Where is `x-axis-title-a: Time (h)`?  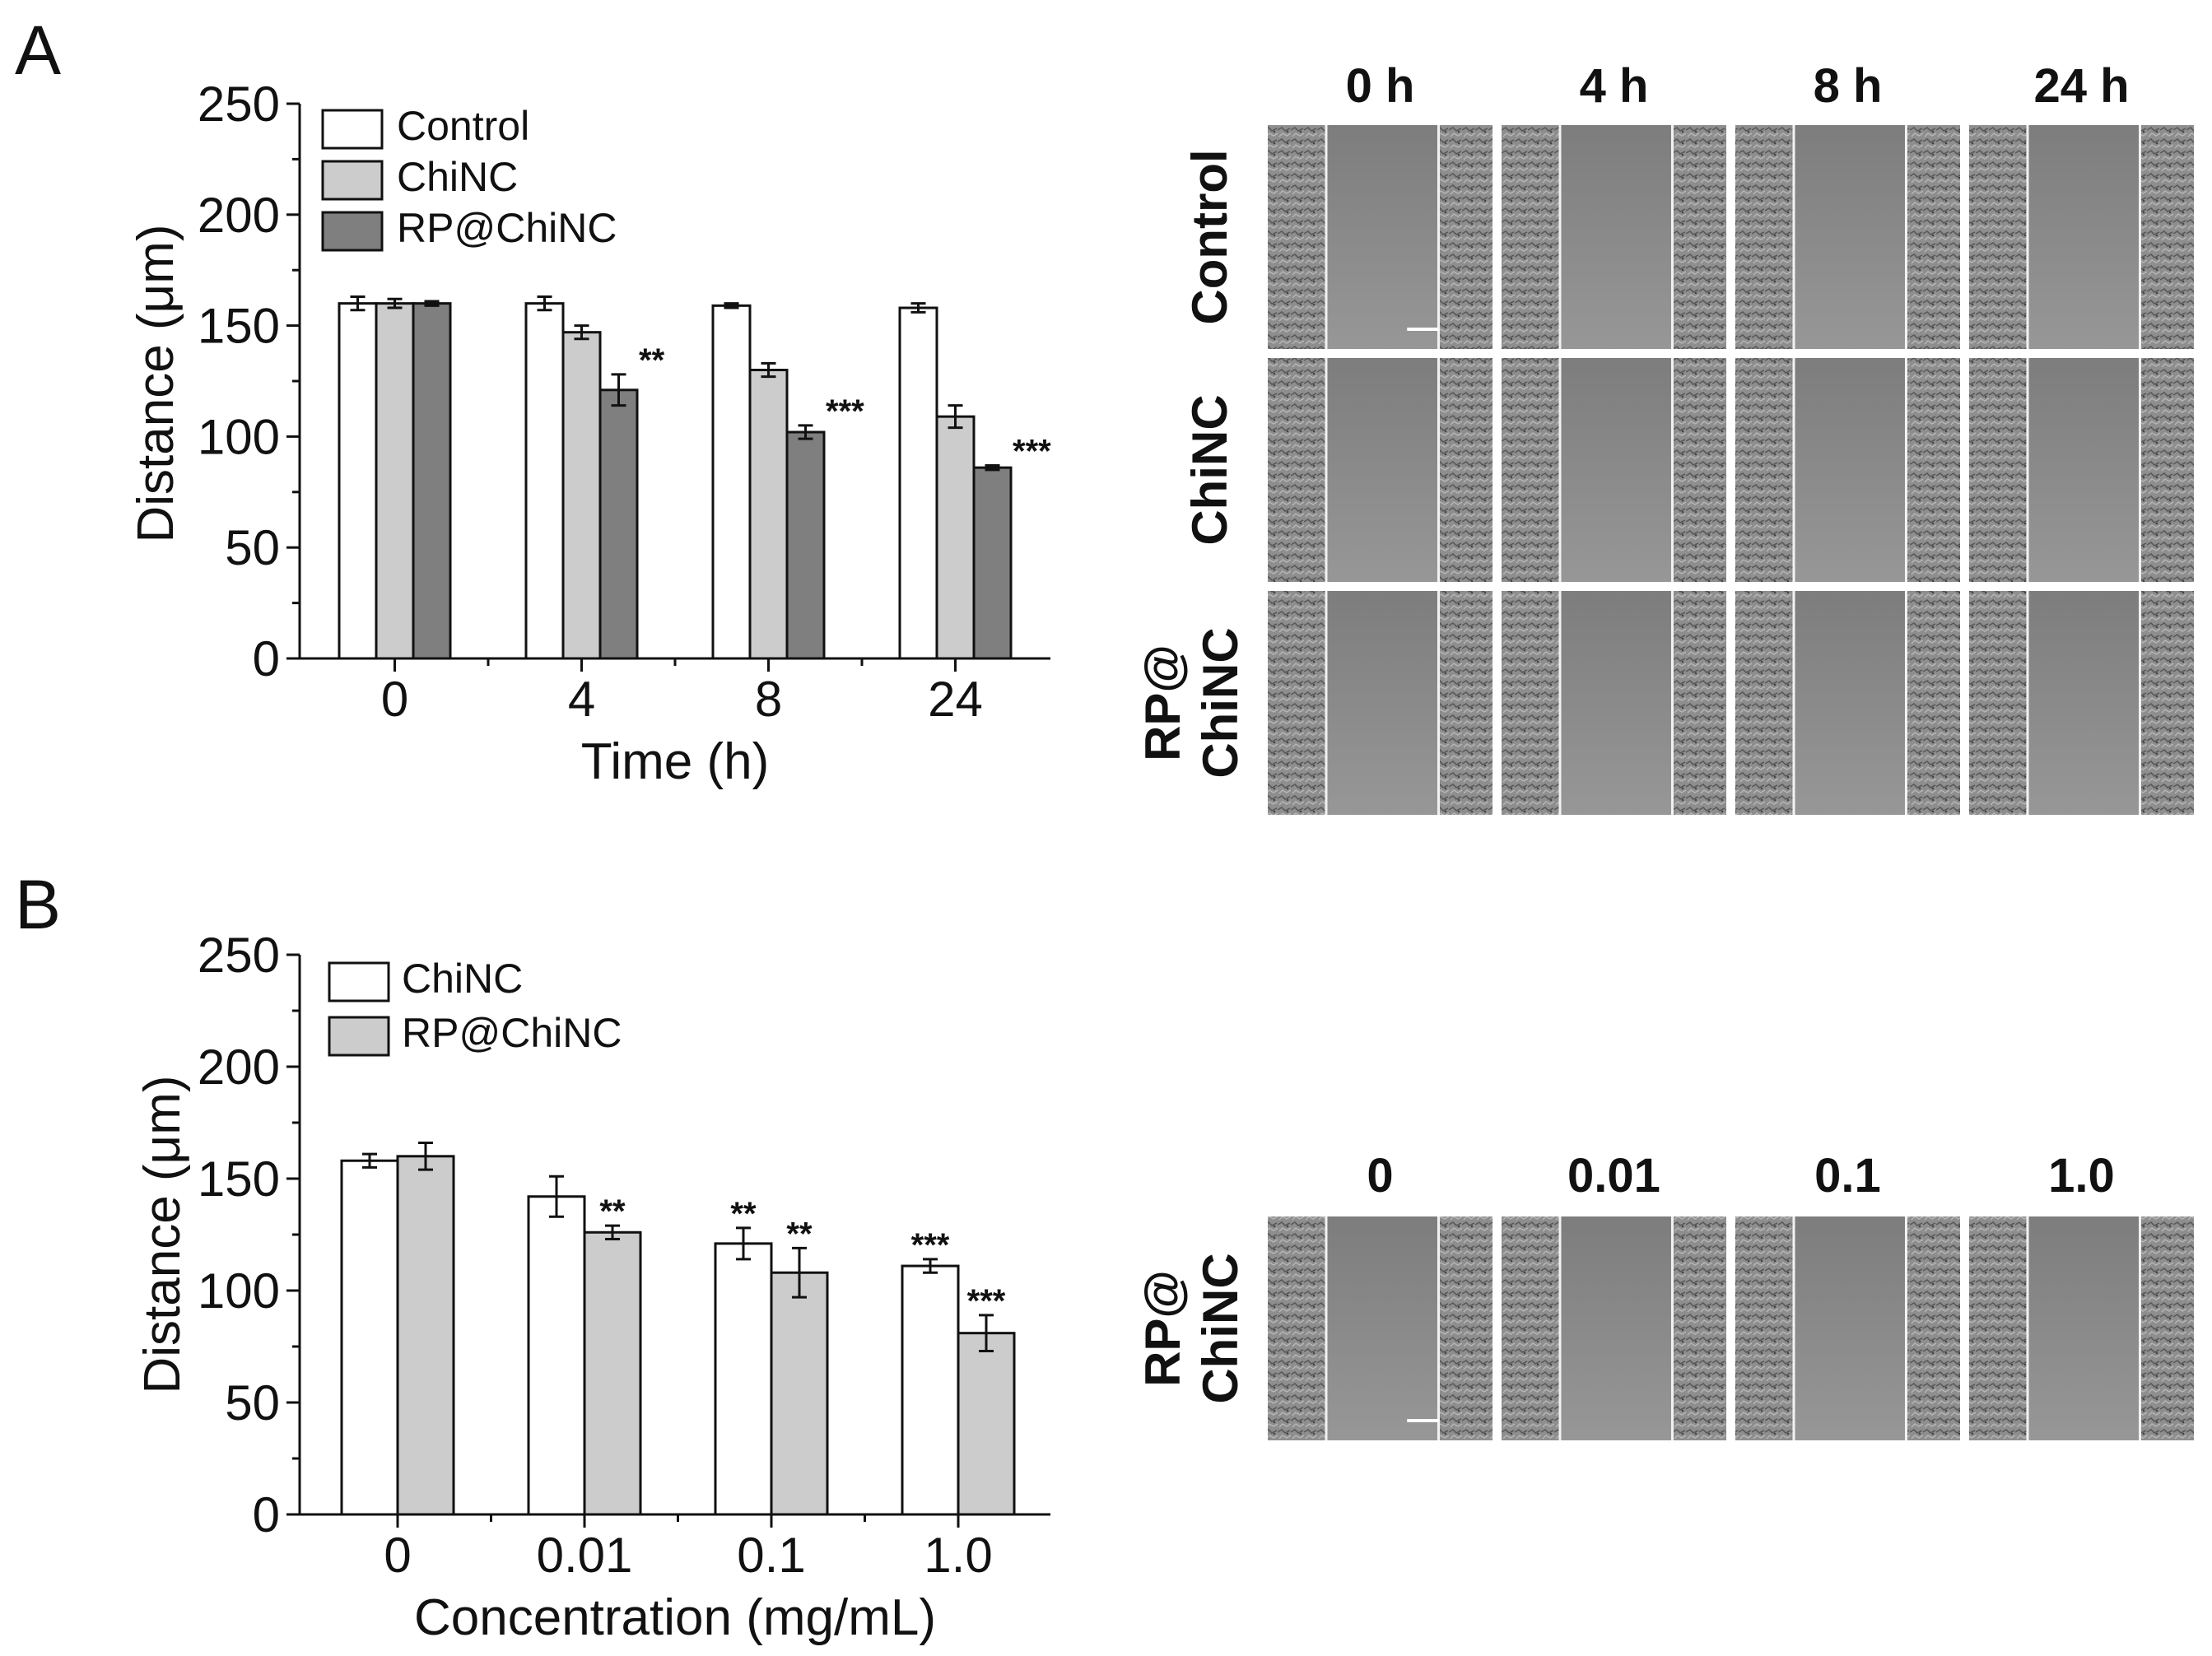
x-axis-title-a: Time (h) is located at coordinates (675, 761).